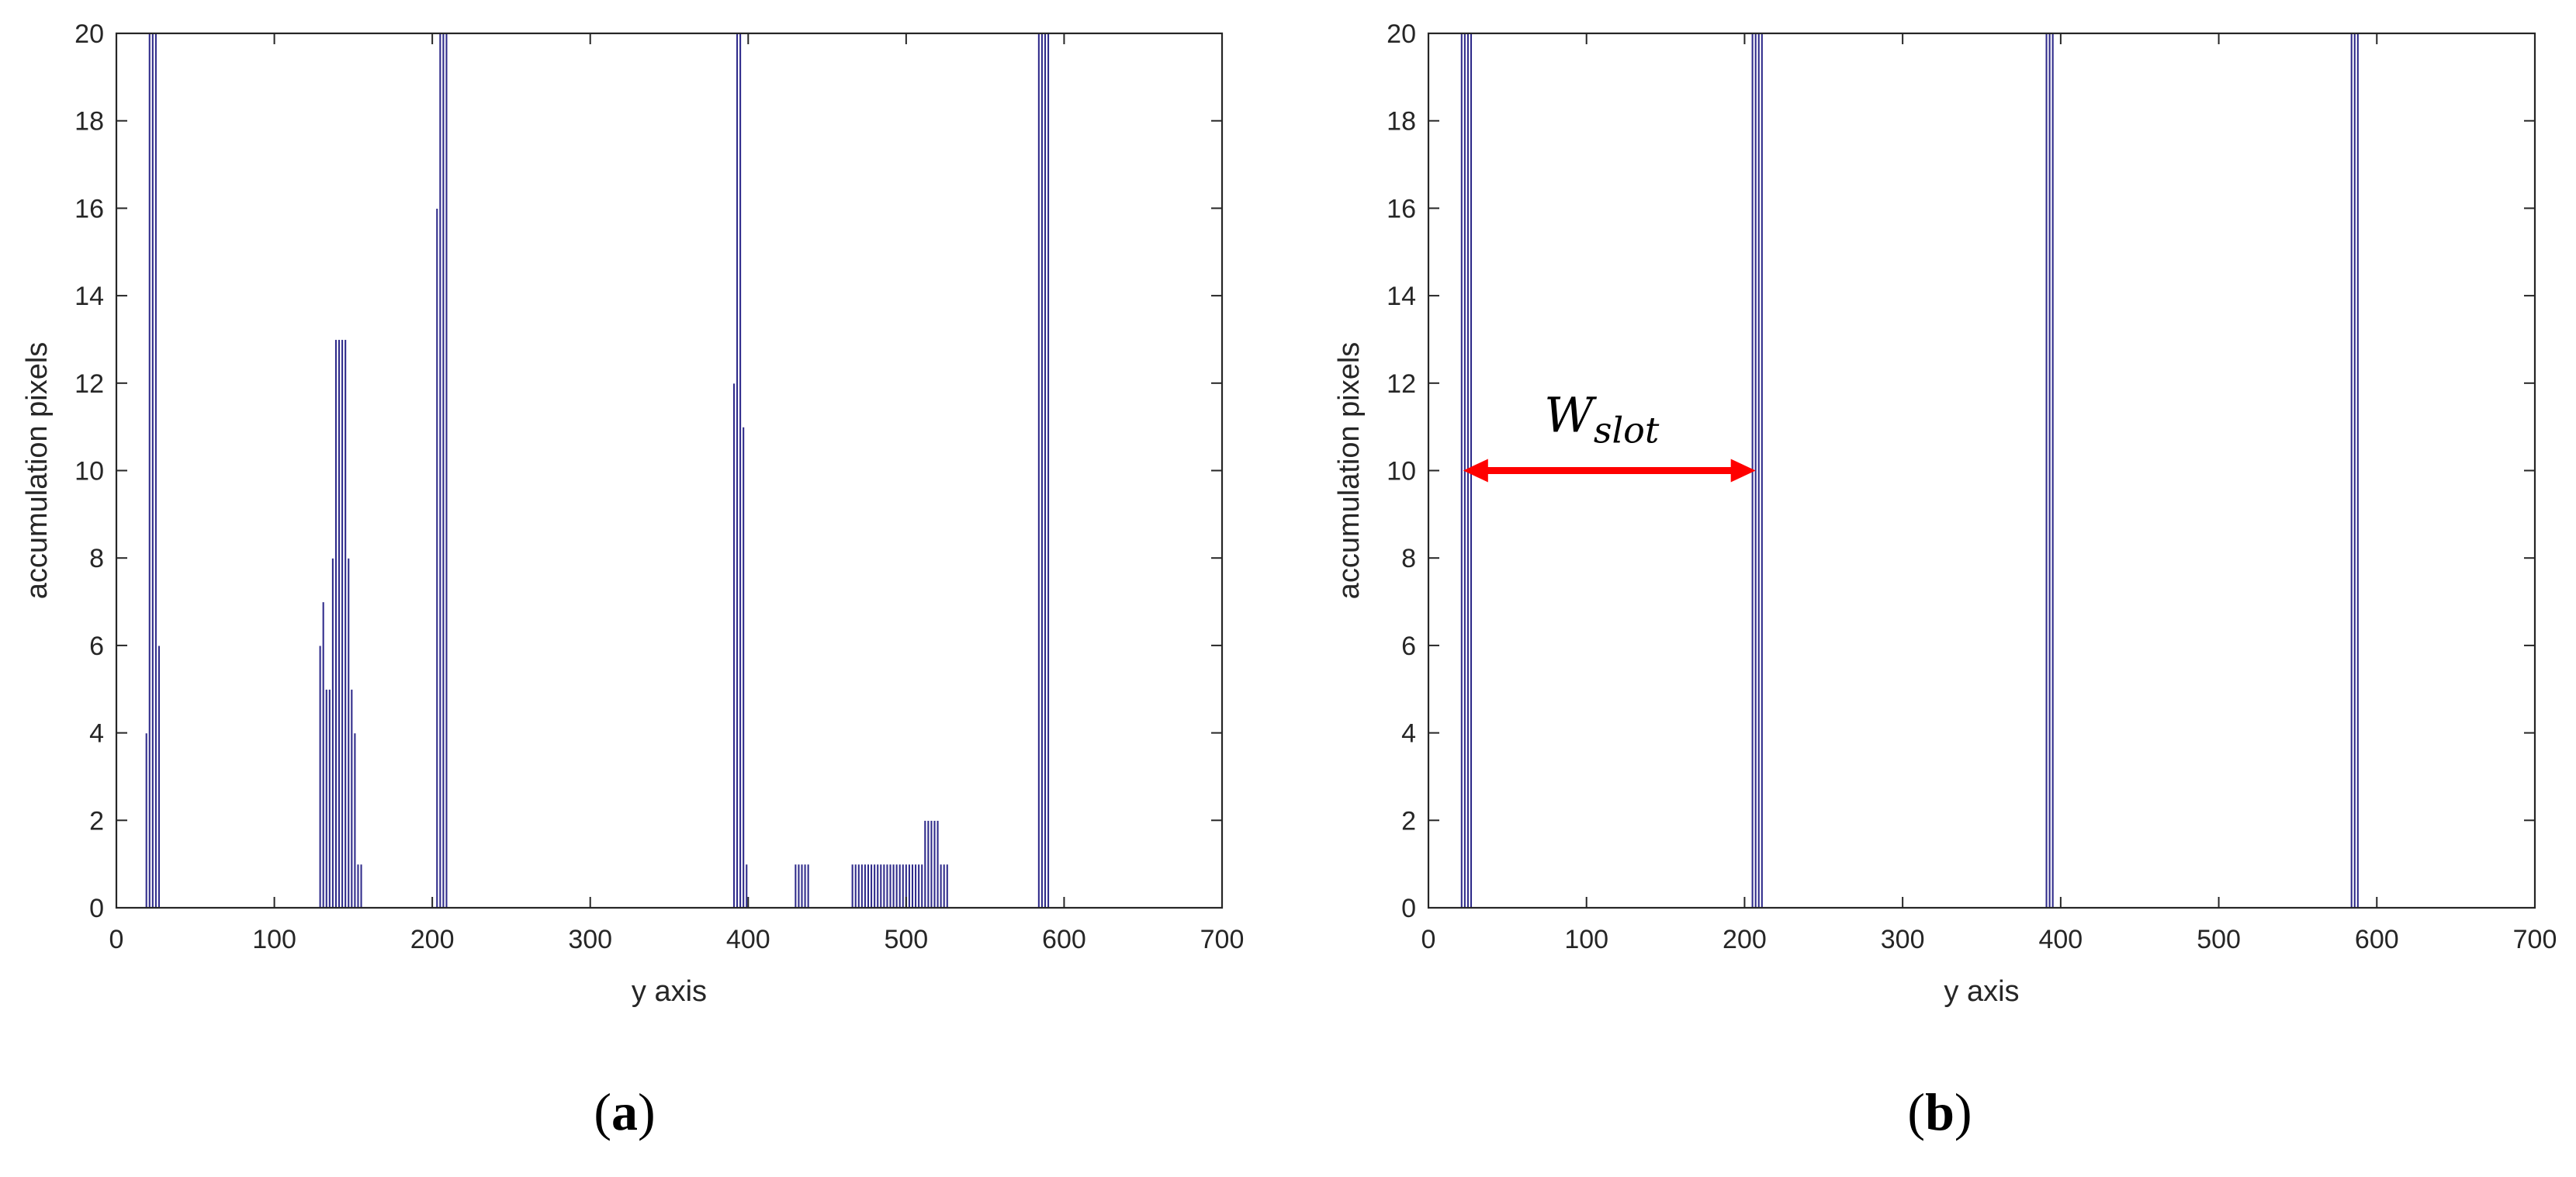 This screenshot has width=2576, height=1177. I want to click on arrow-head-left, so click(1475, 471).